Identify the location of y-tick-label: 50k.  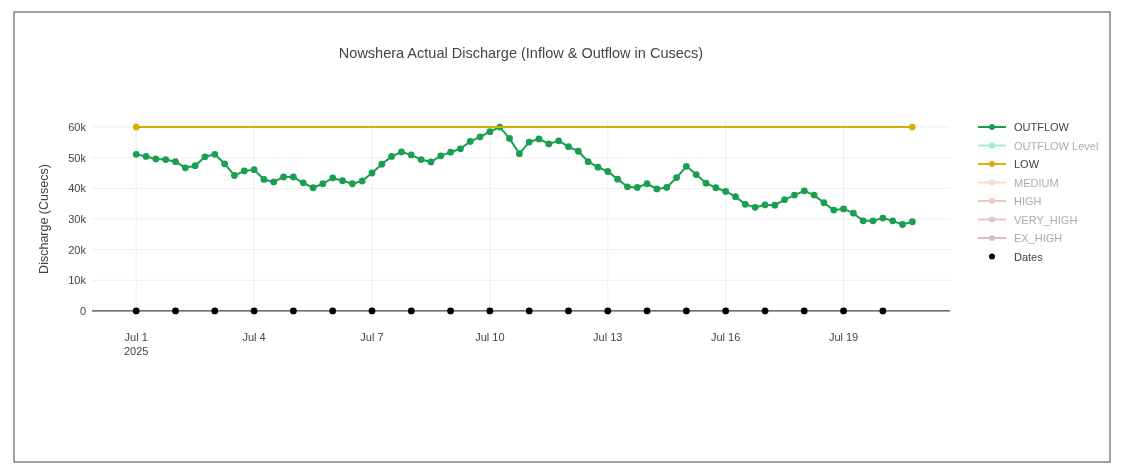
(77, 157).